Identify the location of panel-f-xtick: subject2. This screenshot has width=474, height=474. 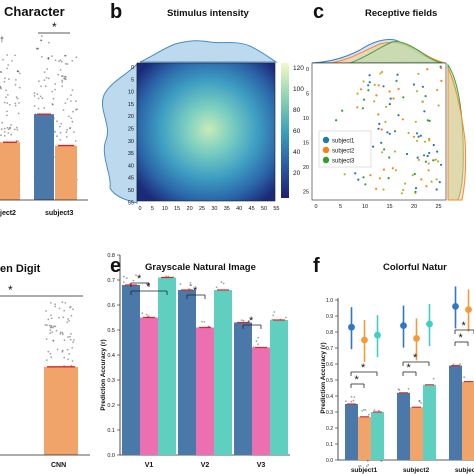
(416, 470).